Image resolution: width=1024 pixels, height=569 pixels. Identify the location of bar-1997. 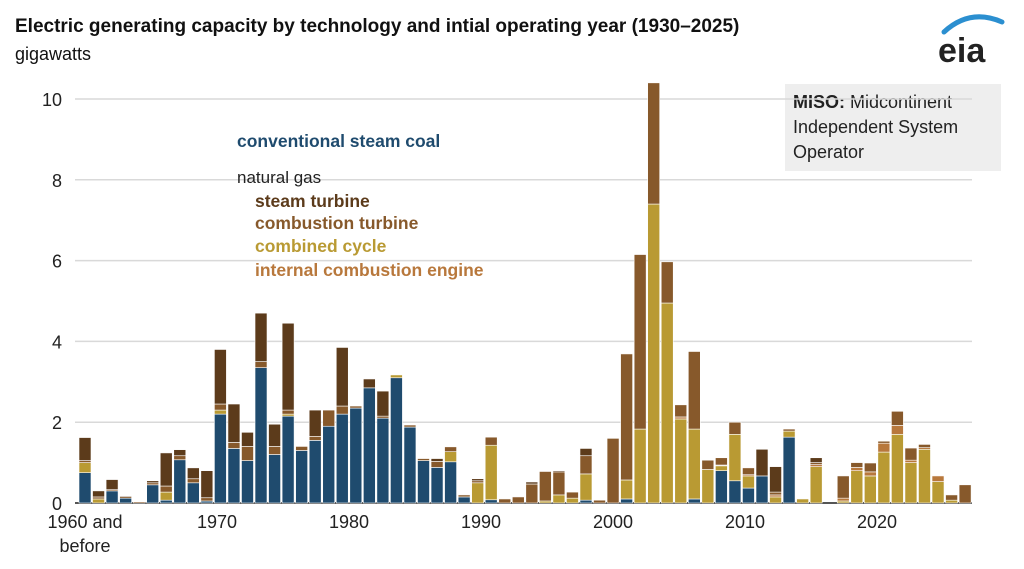
(586, 476).